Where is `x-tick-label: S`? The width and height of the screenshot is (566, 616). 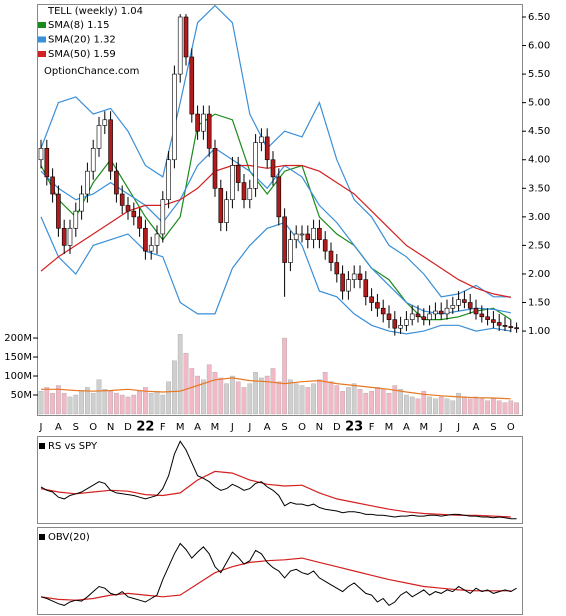 x-tick-label: S is located at coordinates (493, 427).